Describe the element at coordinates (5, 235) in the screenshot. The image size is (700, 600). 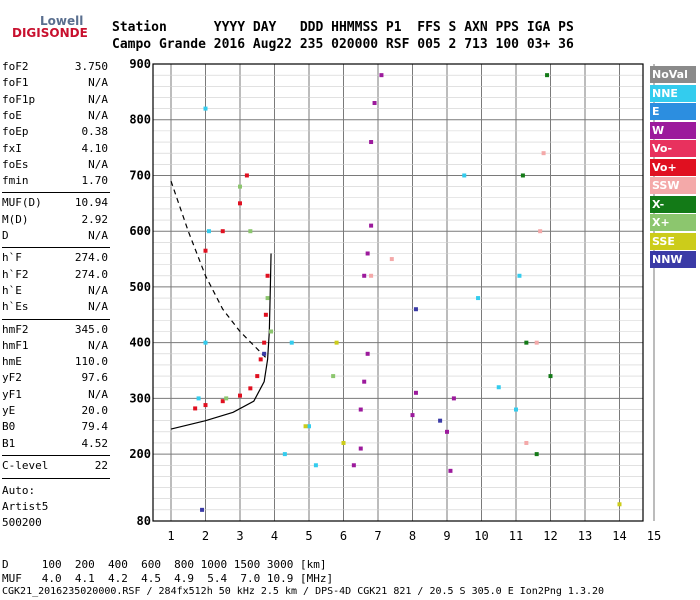
I see `param-label: D` at that location.